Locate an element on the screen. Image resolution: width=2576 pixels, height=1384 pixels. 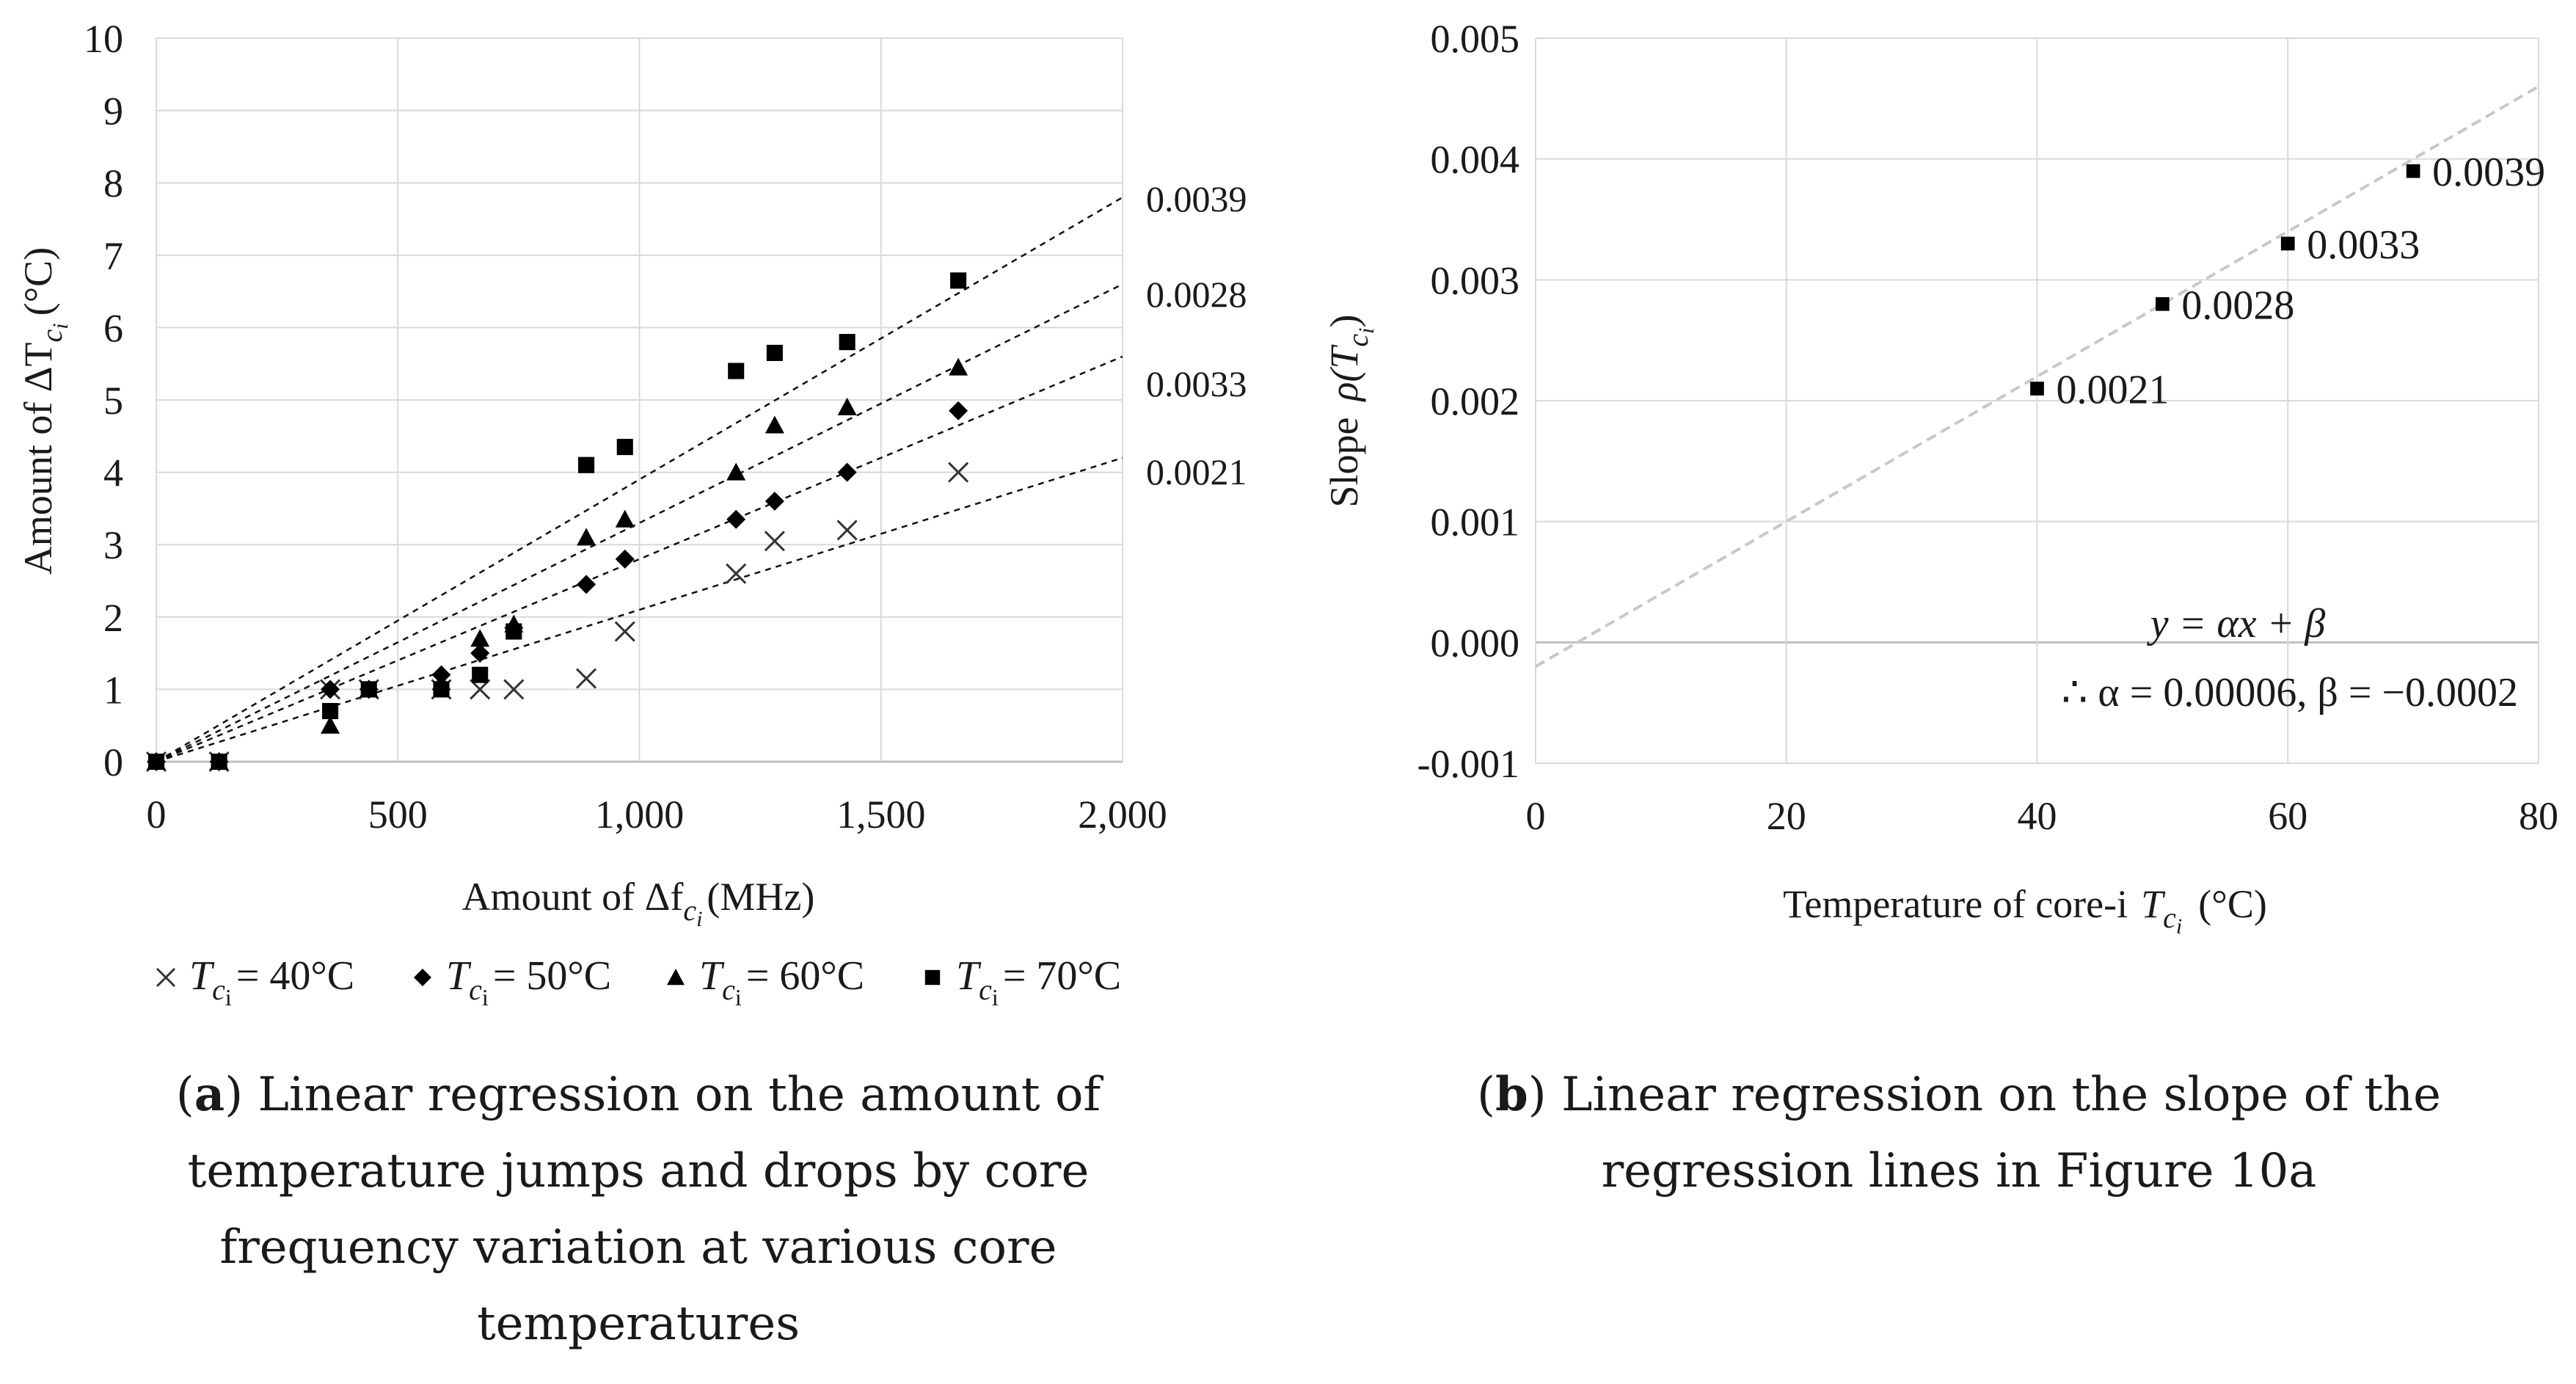
panel-a-xlabel-subsub: i is located at coordinates (699, 919).